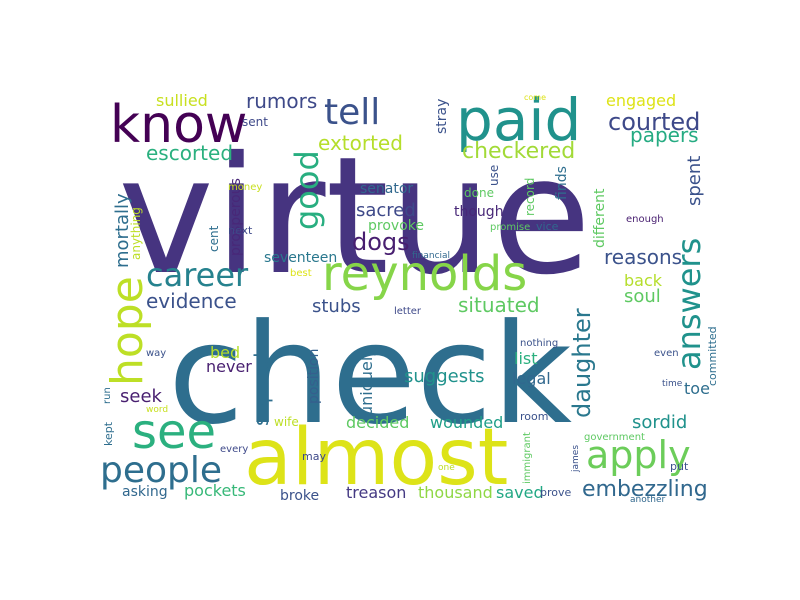 This screenshot has width=800, height=600. I want to click on word-another: another, so click(647, 500).